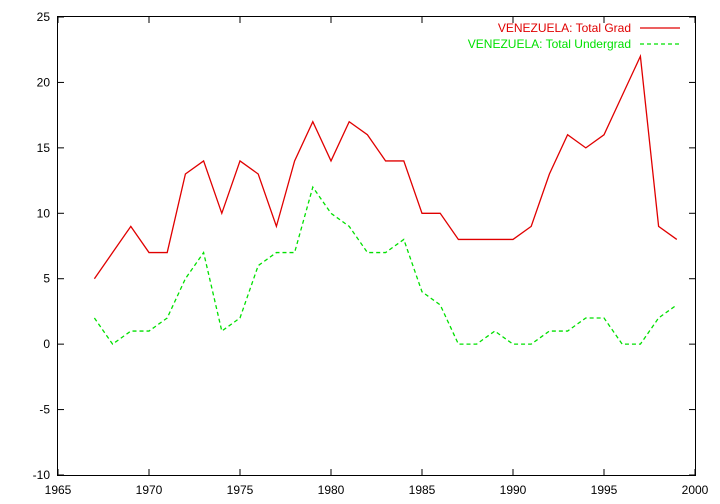 The image size is (720, 504). What do you see at coordinates (695, 490) in the screenshot?
I see `x-tick-label: 2000` at bounding box center [695, 490].